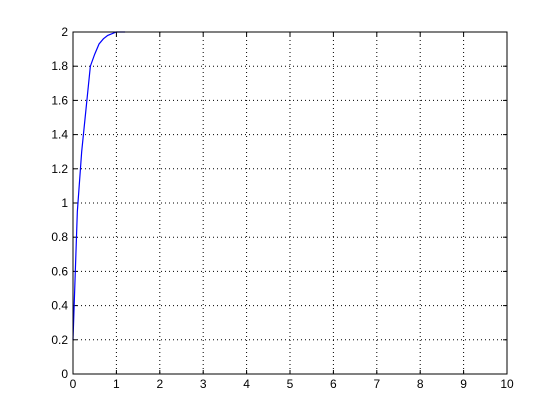  Describe the element at coordinates (246, 384) in the screenshot. I see `x-tick-label: 4` at that location.